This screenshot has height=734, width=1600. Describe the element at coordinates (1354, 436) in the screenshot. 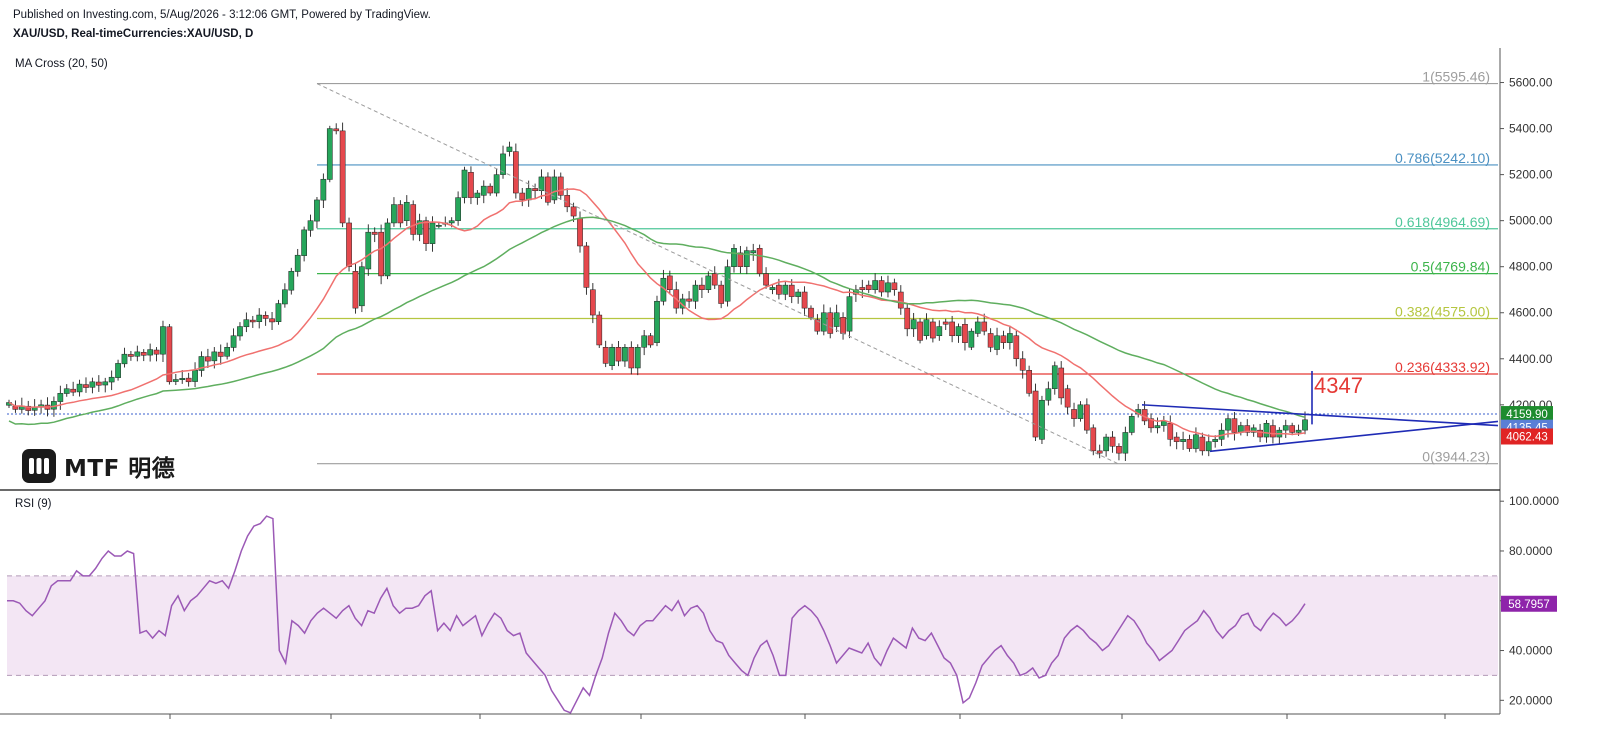

I see `triangle-lower-line` at that location.